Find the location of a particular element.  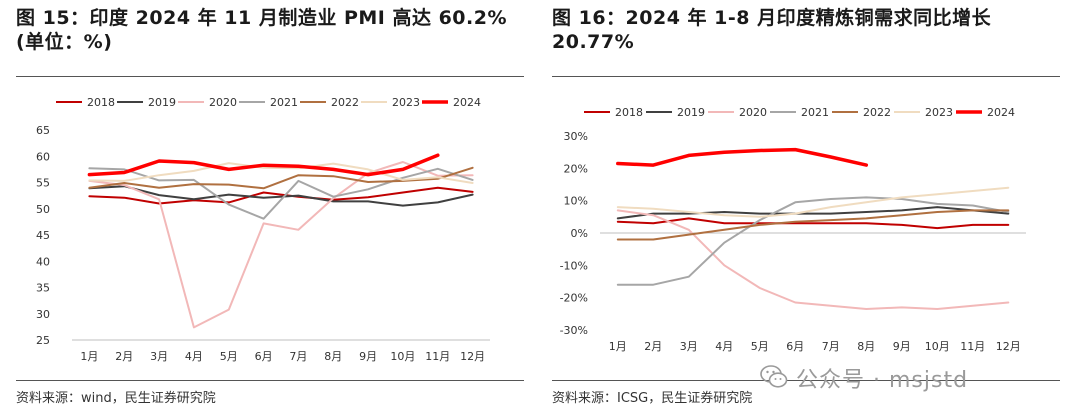

wechat-icon is located at coordinates (774, 376).